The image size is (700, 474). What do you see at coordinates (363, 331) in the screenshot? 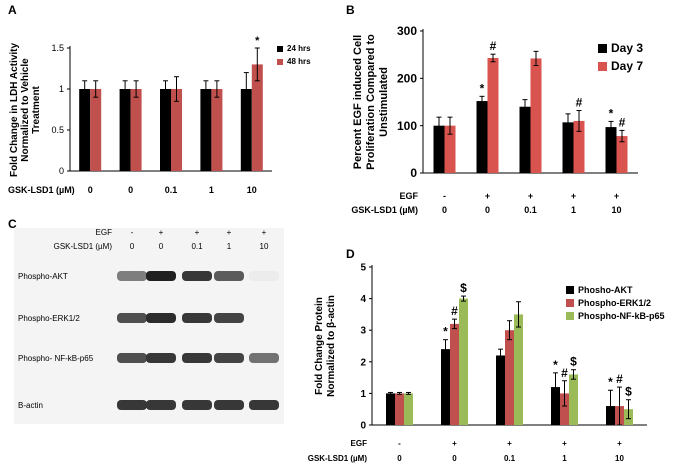
I see `y-tick-label: 3` at bounding box center [363, 331].